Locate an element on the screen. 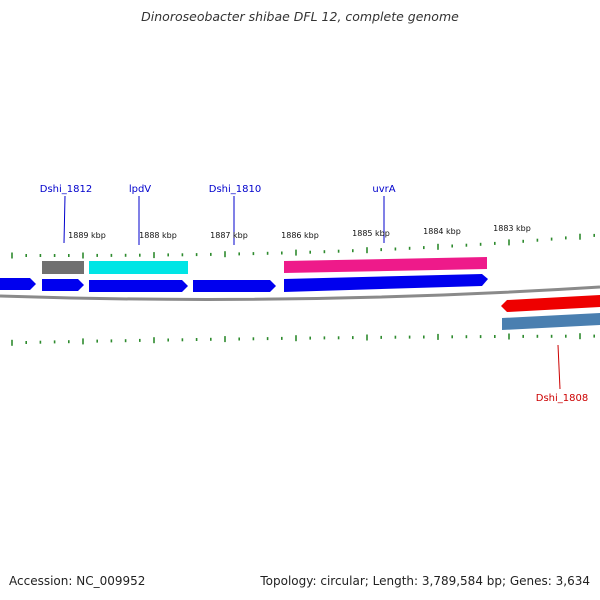 The height and width of the screenshot is (600, 600). gene-label-lpdv: lpdV is located at coordinates (140, 189).